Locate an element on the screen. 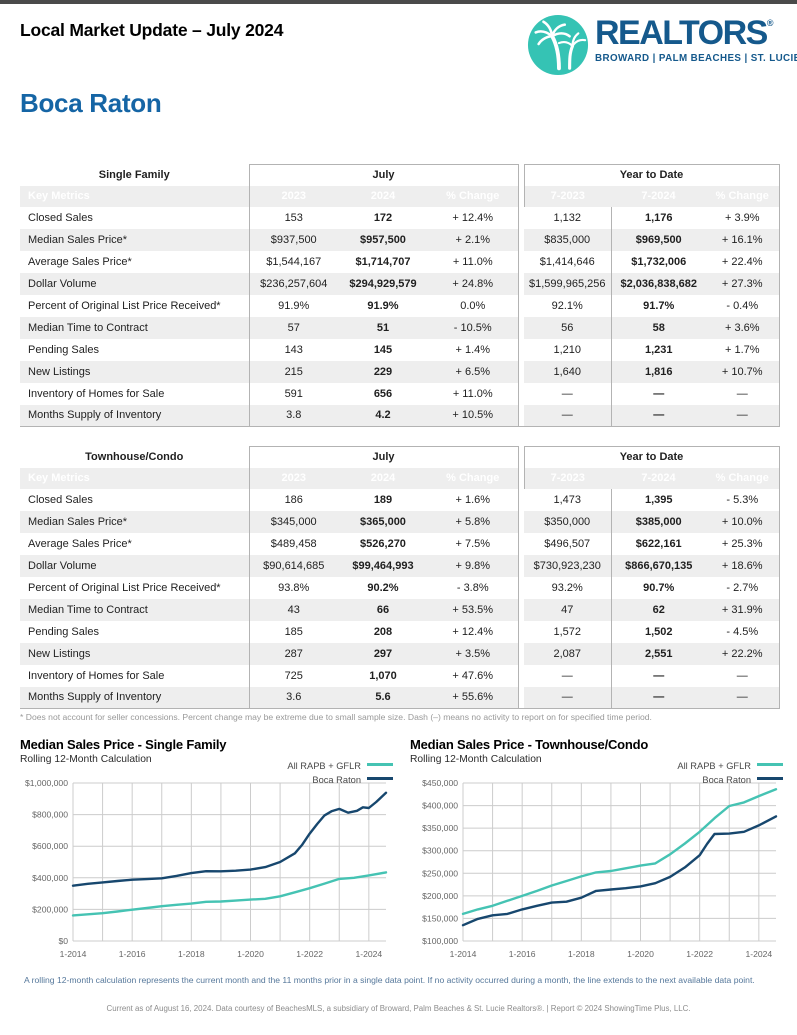 This screenshot has height=1035, width=797. metric-value: 208 is located at coordinates (383, 631).